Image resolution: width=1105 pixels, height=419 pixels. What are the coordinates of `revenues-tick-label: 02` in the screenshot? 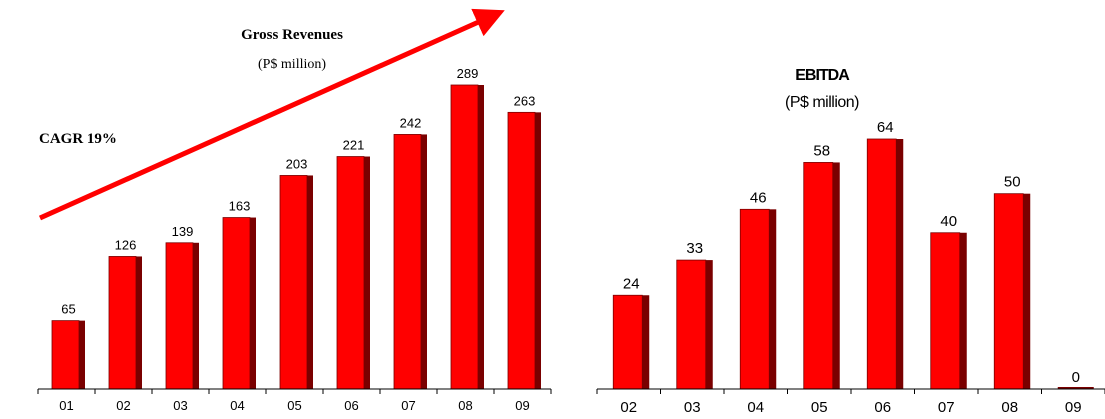 It's located at (123, 405).